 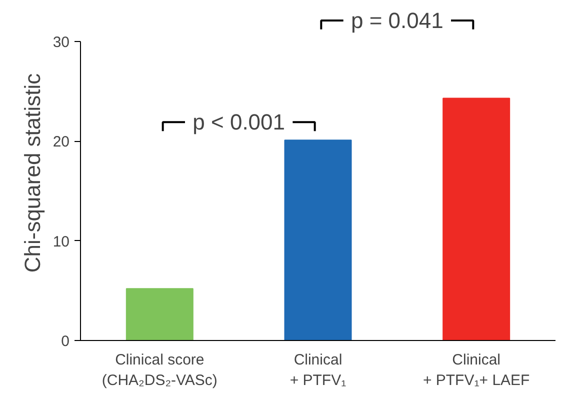 I want to click on x-tick-label: Clinical + PTFV₁+ LAEF, so click(x=476, y=370).